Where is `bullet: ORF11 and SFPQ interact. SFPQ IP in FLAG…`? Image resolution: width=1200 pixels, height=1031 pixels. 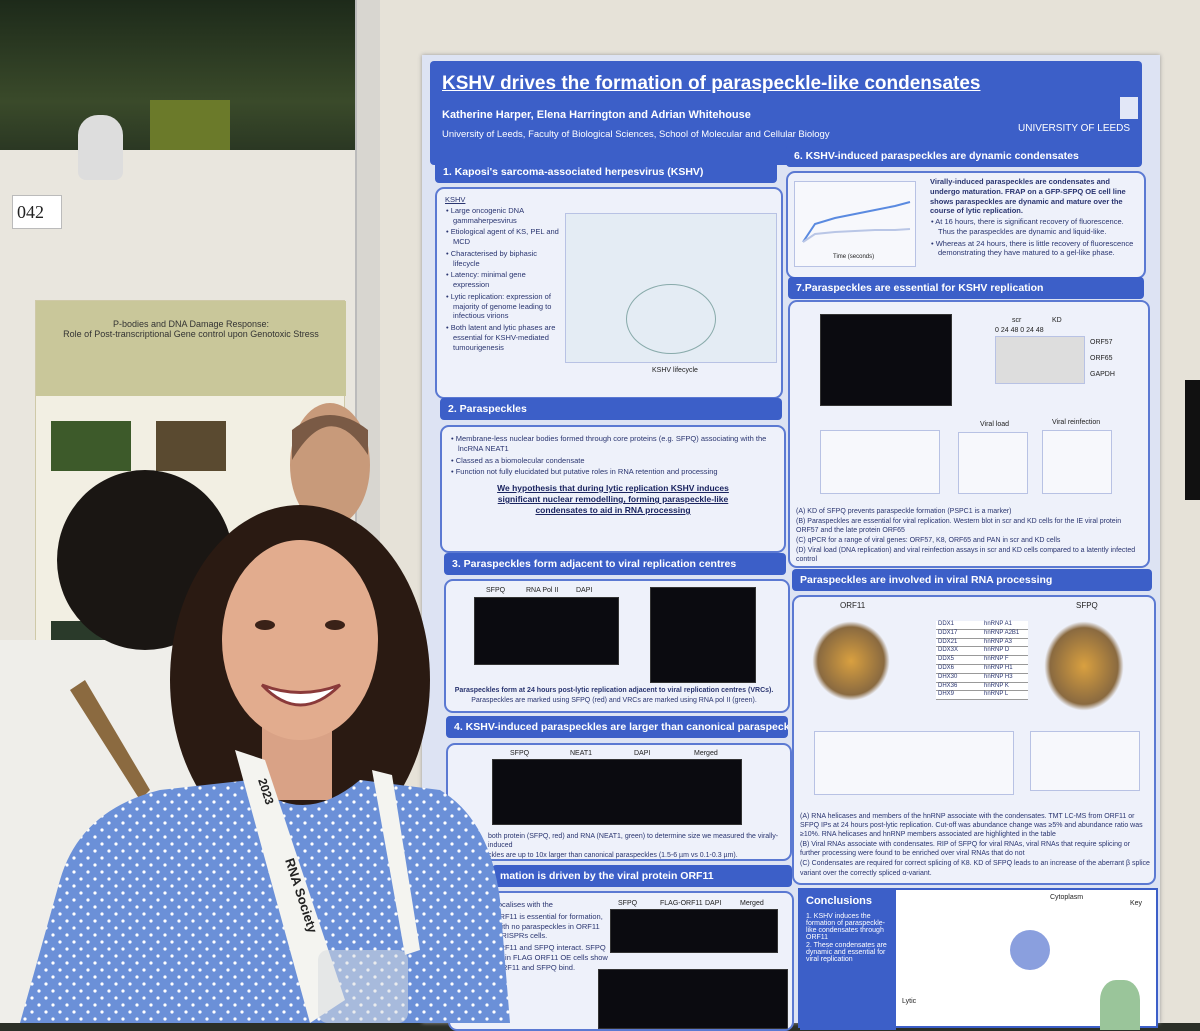
bullet: ORF11 and SFPQ interact. SFPQ IP in FLAG… is located at coordinates (551, 957).